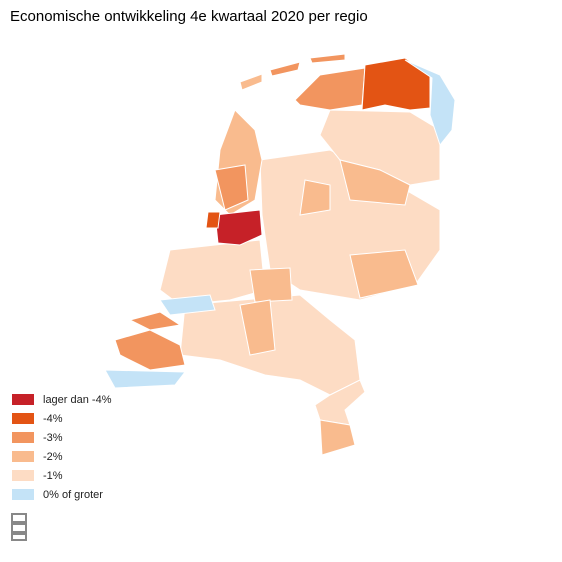  I want to click on legend-item: -4%, so click(62, 418).